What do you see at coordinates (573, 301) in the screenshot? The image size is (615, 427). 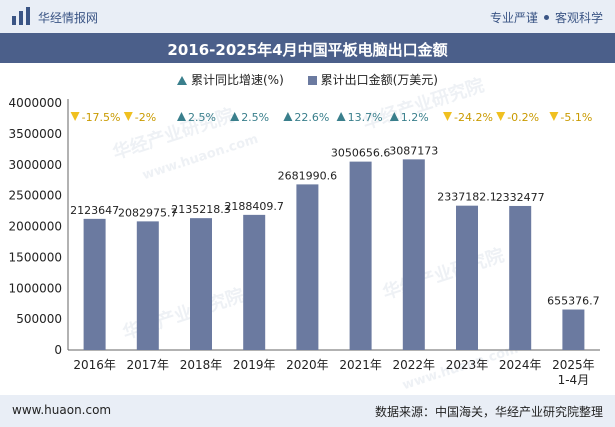 I see `data-label: 655376.7` at bounding box center [573, 301].